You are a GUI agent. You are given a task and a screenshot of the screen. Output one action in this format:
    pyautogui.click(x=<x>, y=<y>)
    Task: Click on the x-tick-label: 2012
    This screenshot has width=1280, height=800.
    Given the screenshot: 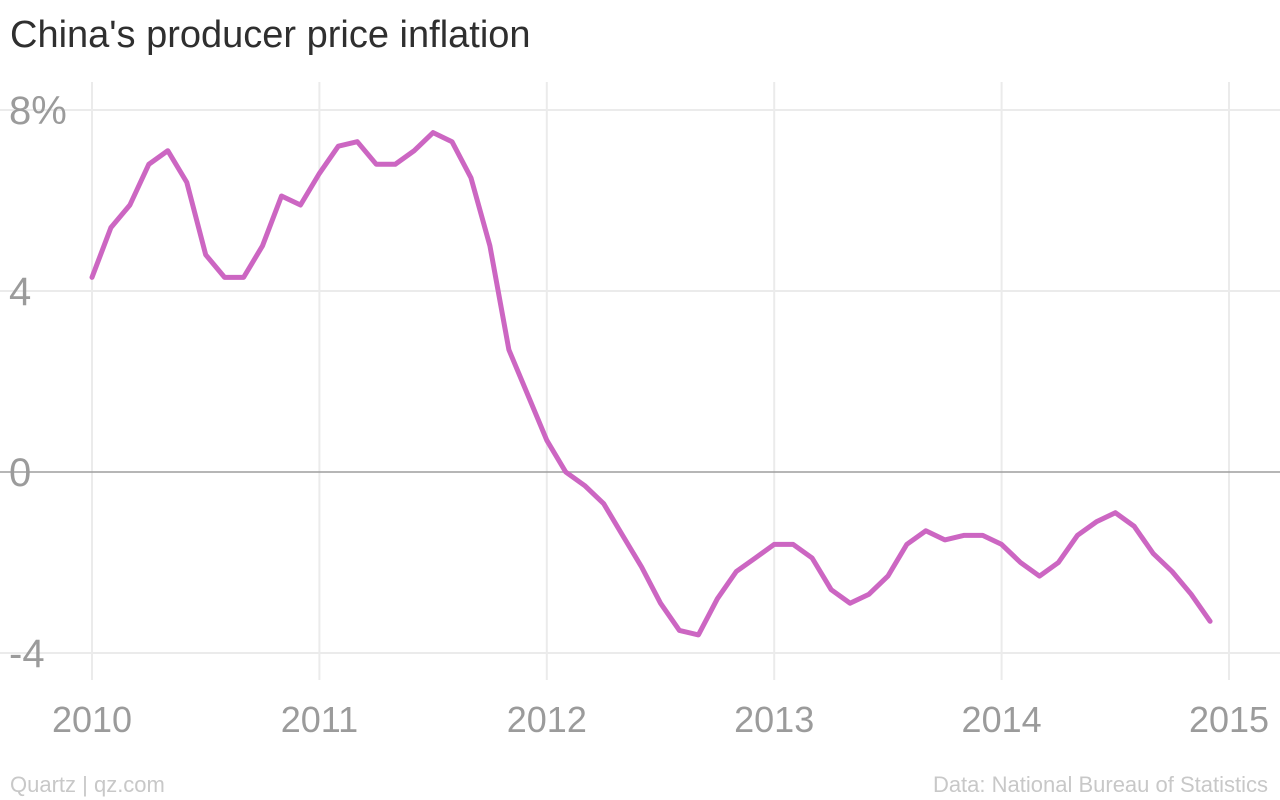 What is the action you would take?
    pyautogui.click(x=547, y=719)
    